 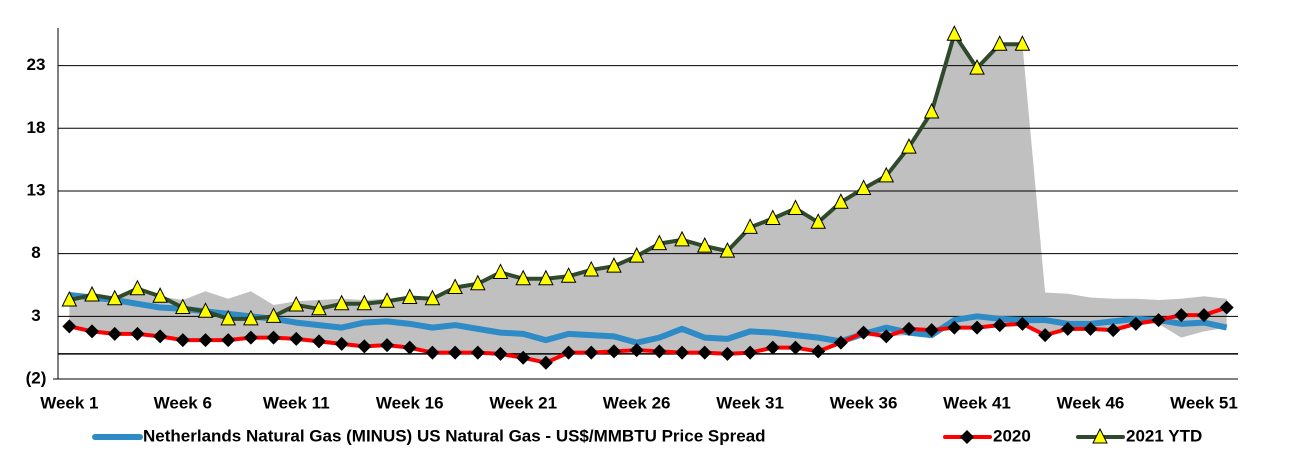 I want to click on legend-label: 2020, so click(x=1012, y=435).